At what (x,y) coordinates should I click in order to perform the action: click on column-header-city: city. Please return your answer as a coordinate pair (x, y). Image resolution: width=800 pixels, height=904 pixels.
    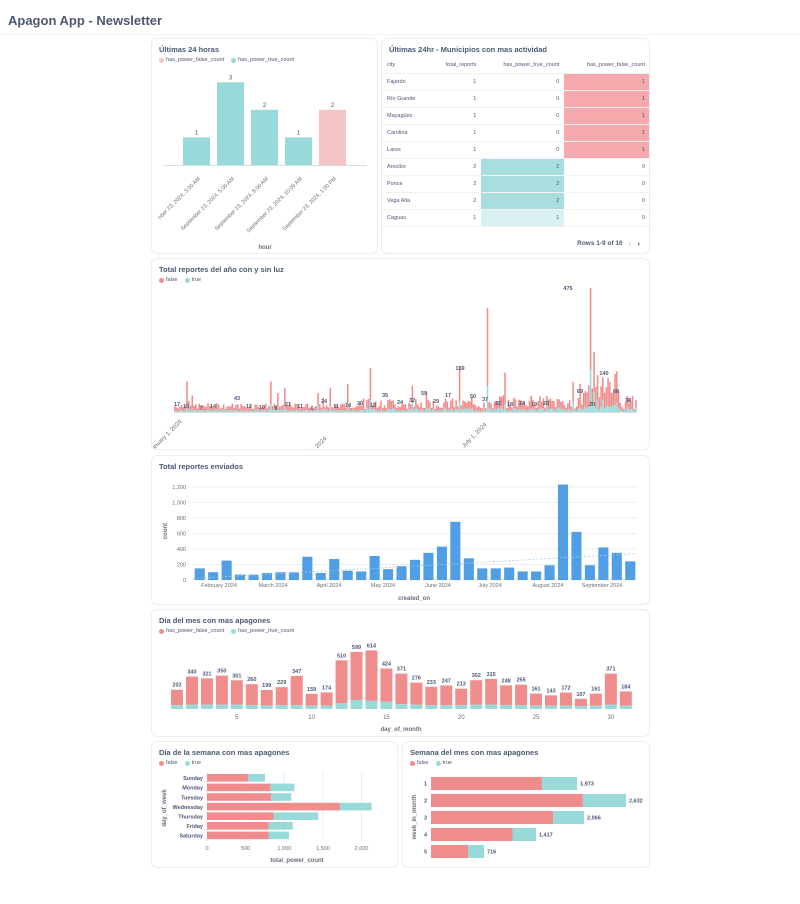
    Looking at the image, I should click on (406, 66).